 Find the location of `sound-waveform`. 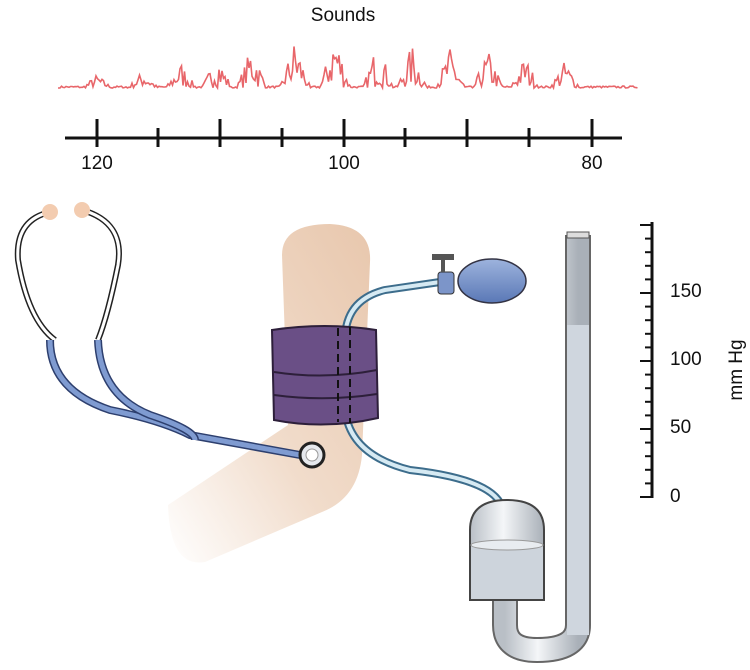

sound-waveform is located at coordinates (348, 68).